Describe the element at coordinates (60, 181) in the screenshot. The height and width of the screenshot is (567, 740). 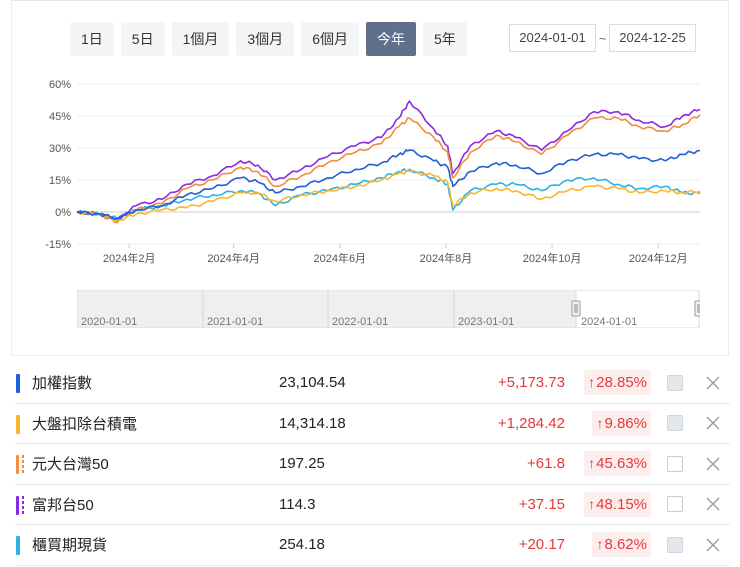
I see `y-tick-label: 15%` at that location.